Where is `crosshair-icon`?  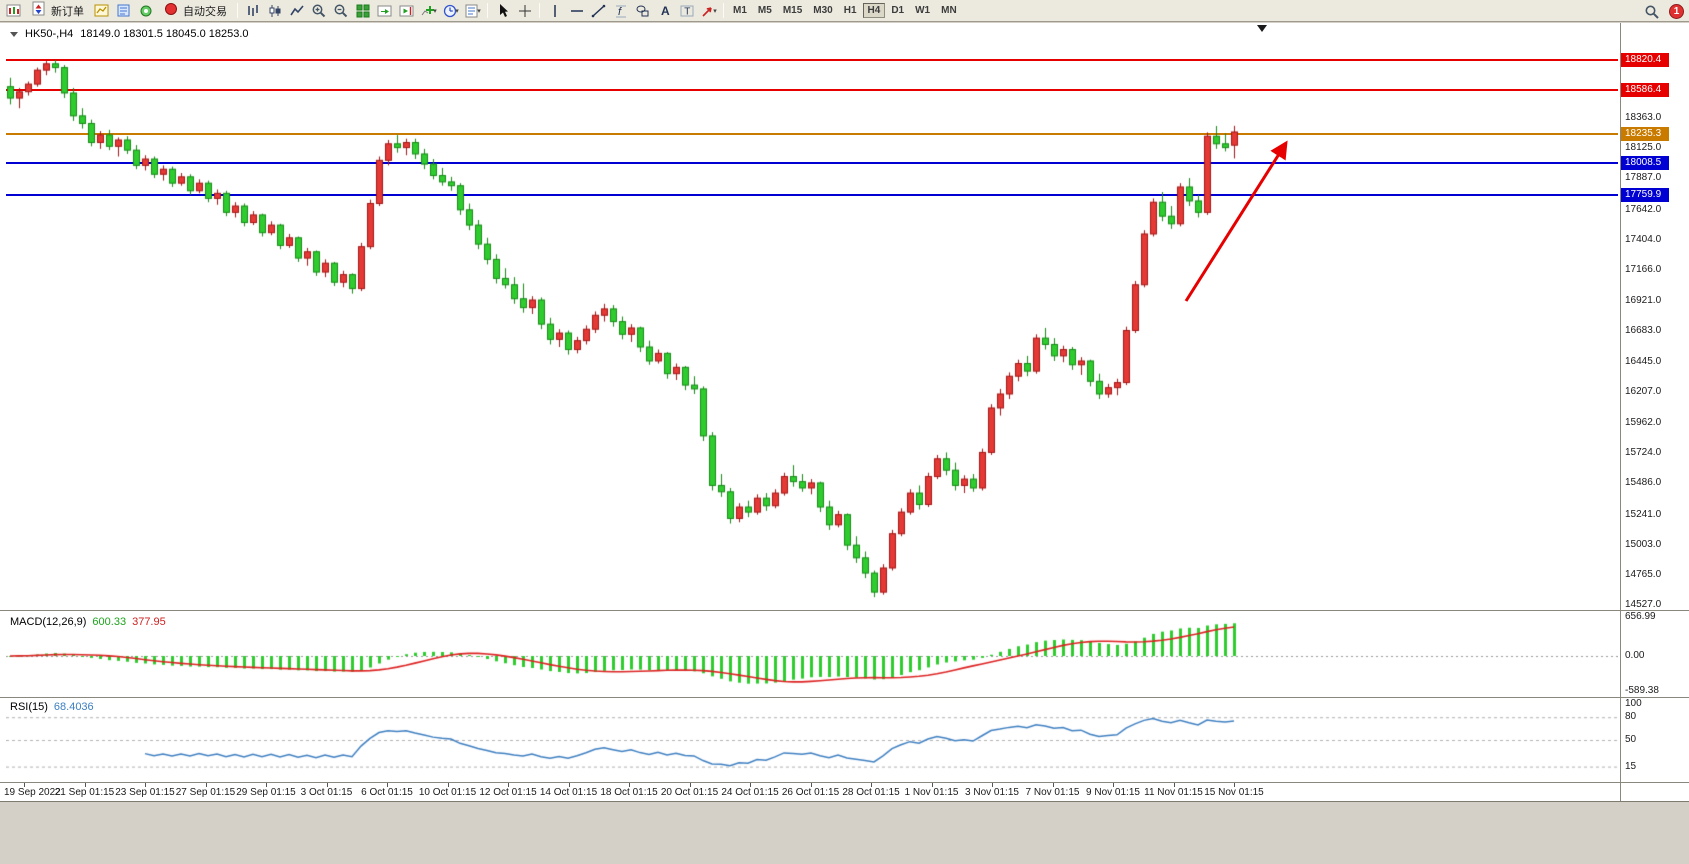 crosshair-icon is located at coordinates (524, 10).